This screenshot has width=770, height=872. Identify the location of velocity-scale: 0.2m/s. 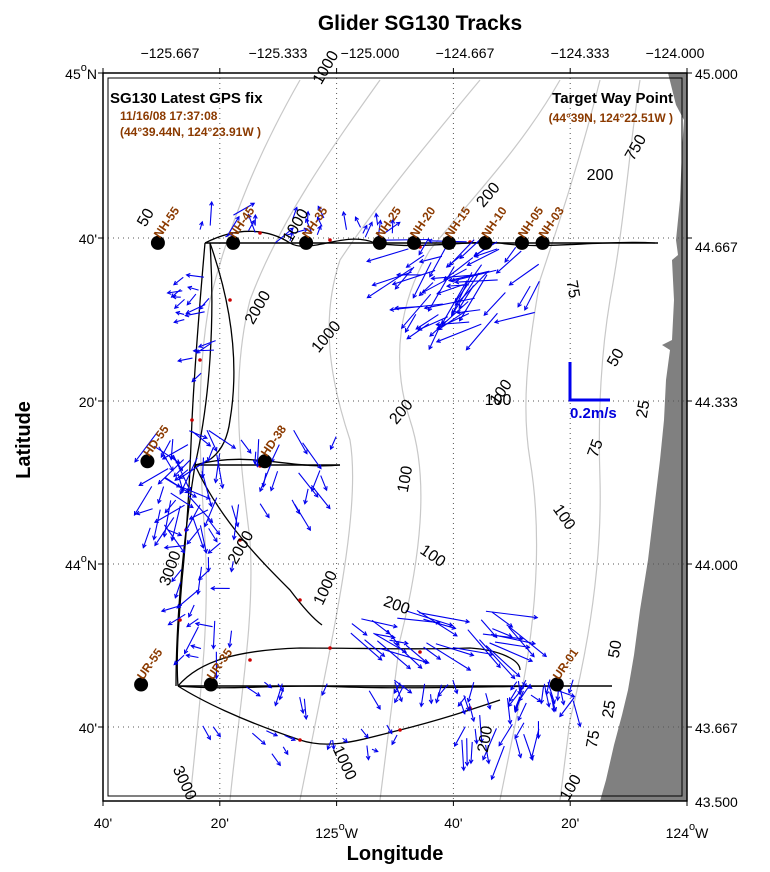
(592, 392).